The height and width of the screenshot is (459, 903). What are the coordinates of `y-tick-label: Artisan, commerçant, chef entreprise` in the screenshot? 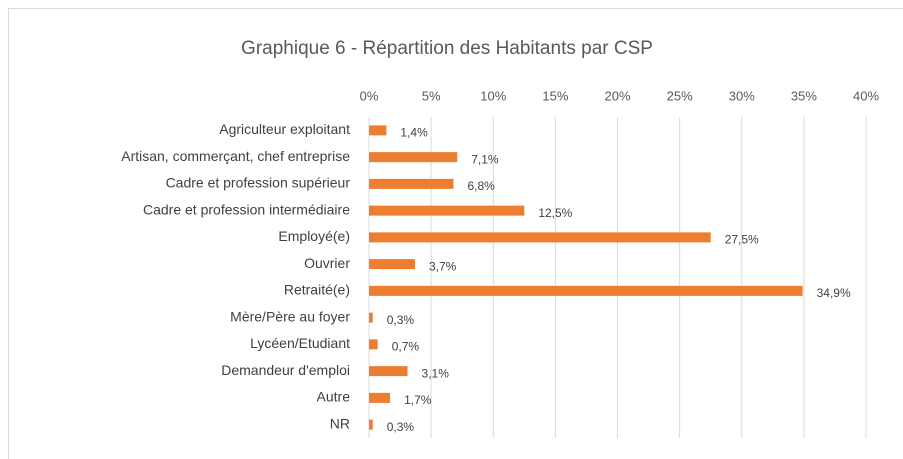 It's located at (235, 156).